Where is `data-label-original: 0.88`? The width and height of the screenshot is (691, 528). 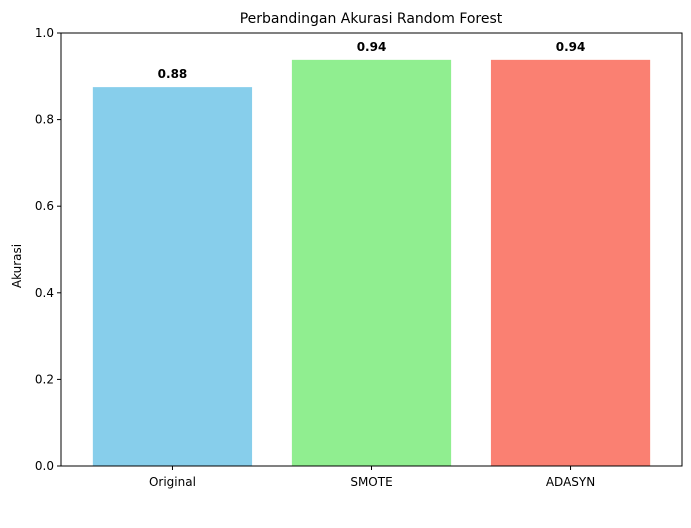 data-label-original: 0.88 is located at coordinates (173, 74).